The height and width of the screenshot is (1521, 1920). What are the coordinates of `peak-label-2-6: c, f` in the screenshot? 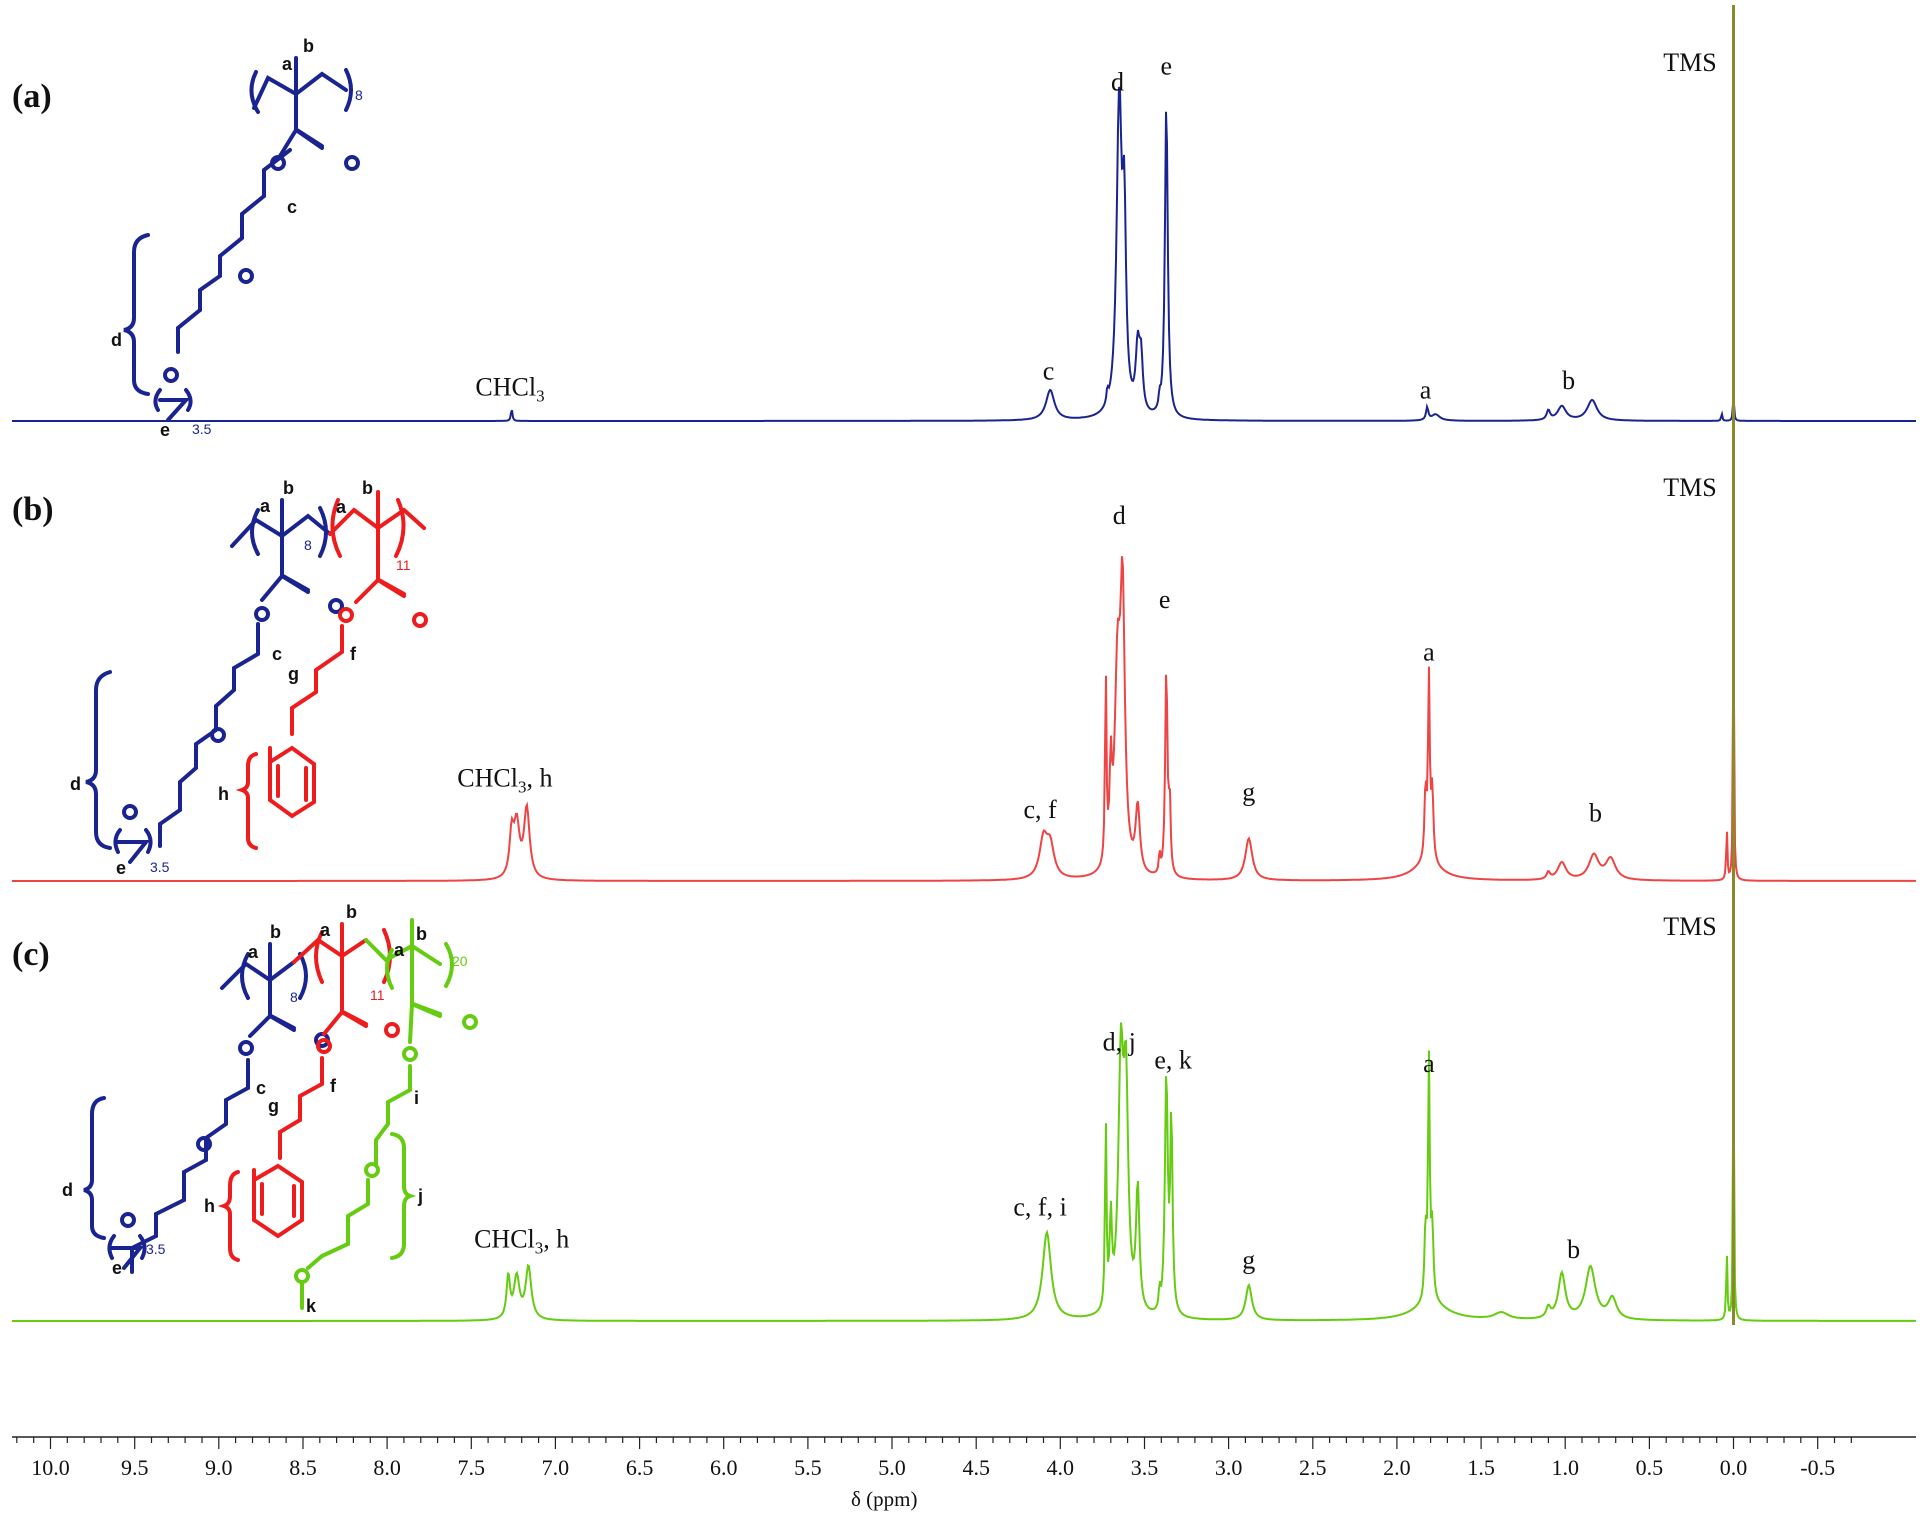 It's located at (1040, 809).